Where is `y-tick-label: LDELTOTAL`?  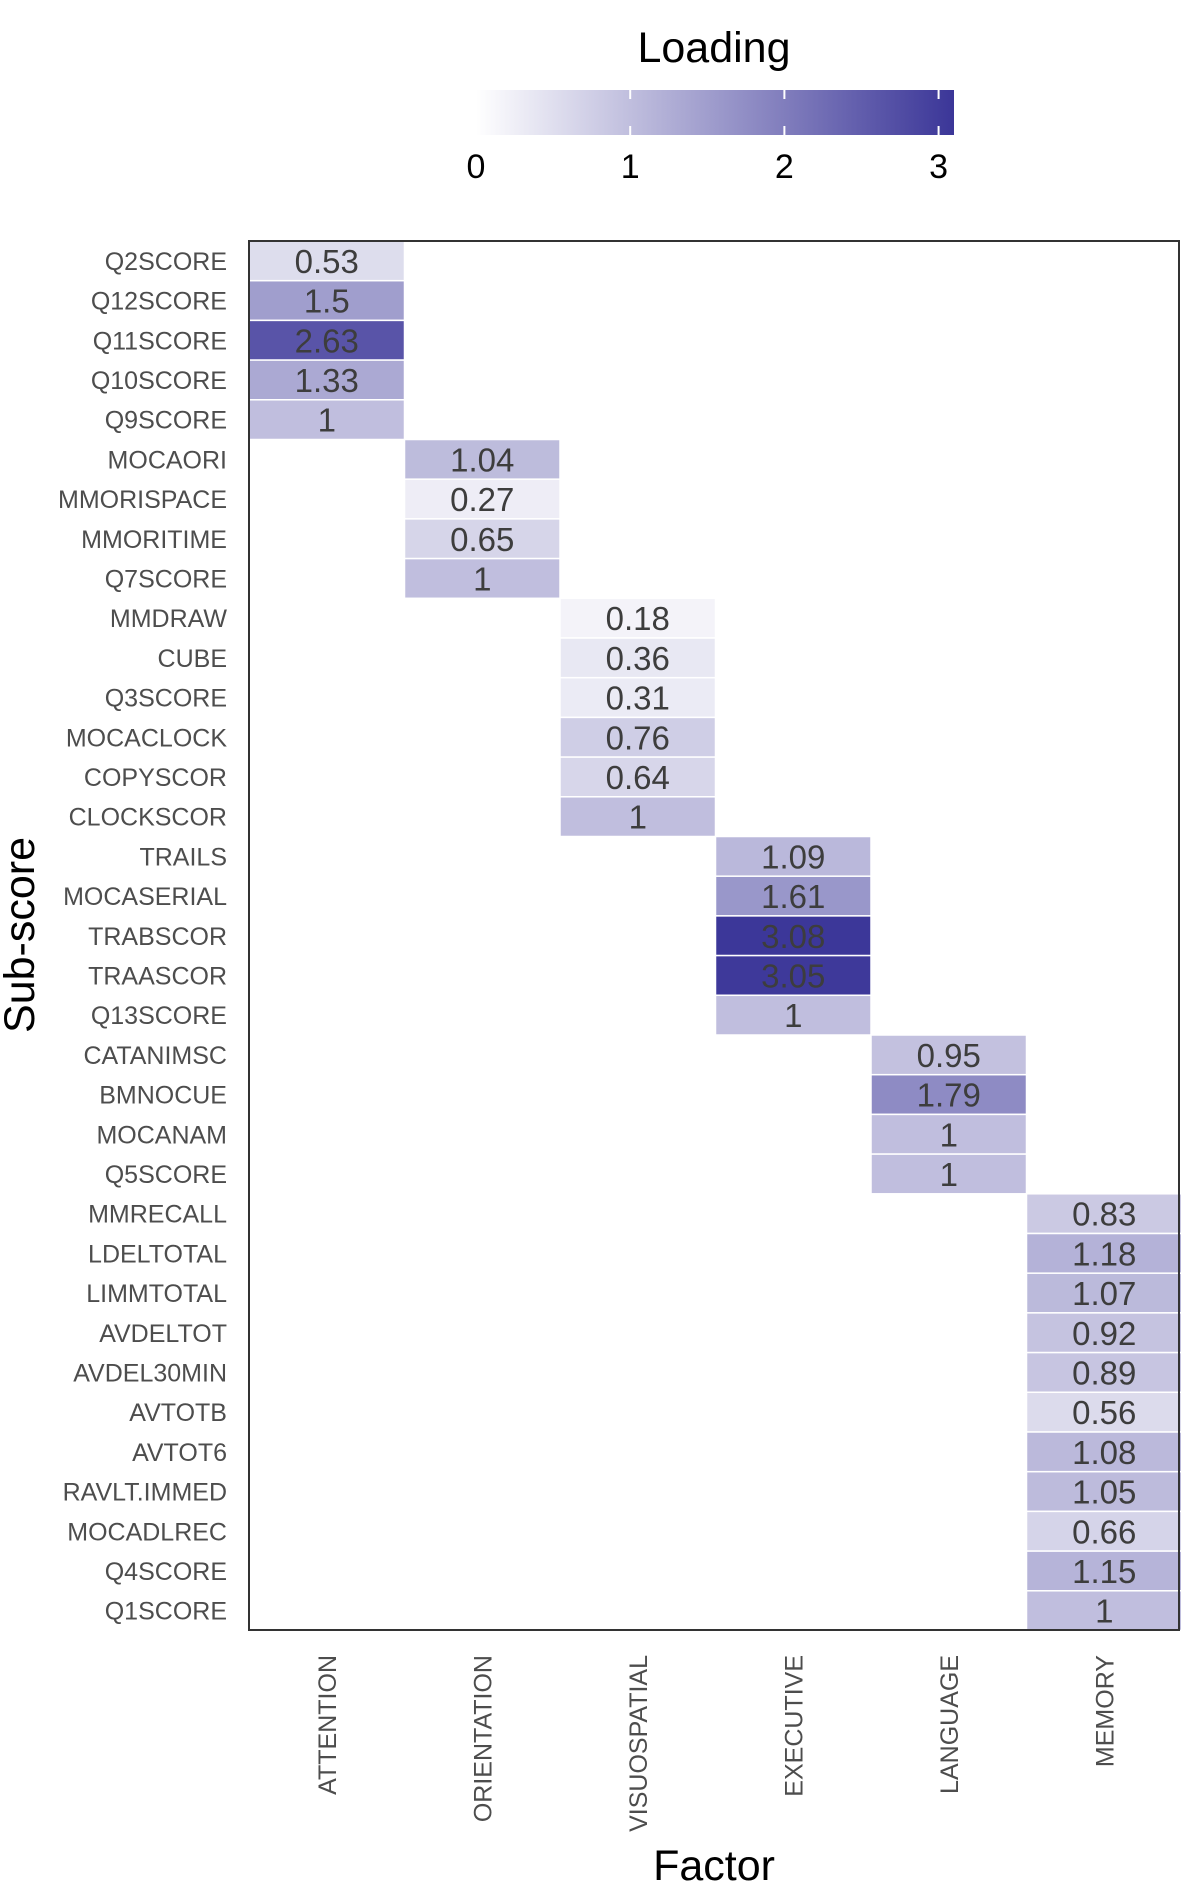
y-tick-label: LDELTOTAL is located at coordinates (157, 1254).